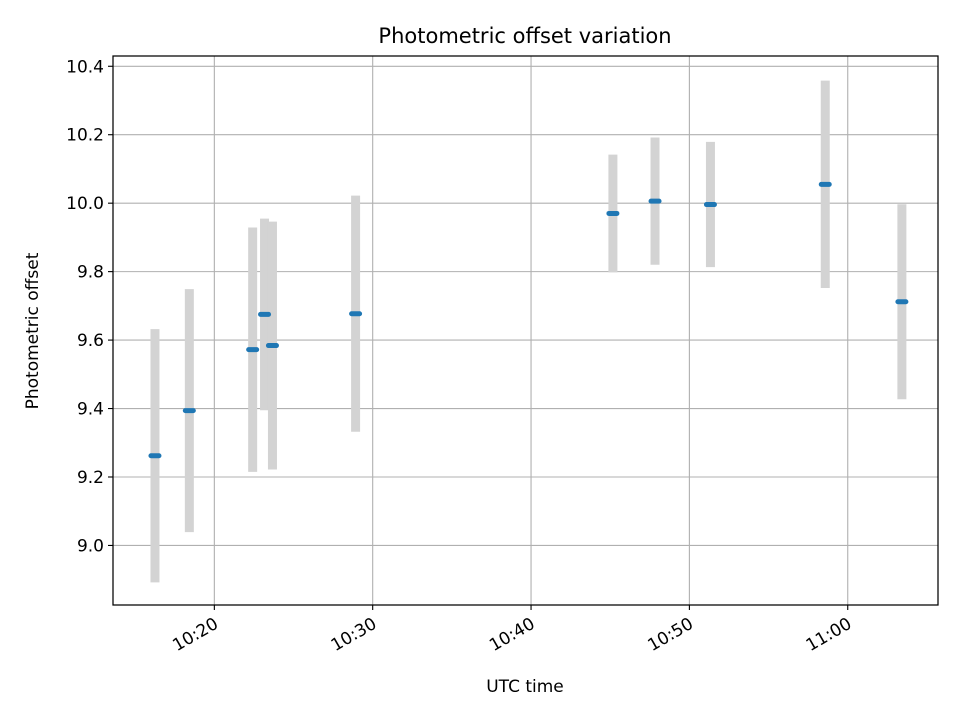 The image size is (960, 720). I want to click on y-tick-label: 10.4, so click(85, 67).